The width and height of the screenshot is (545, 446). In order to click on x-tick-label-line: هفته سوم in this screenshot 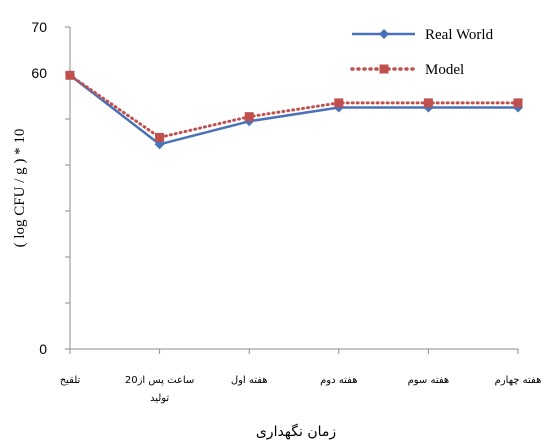, I will do `click(429, 380)`.